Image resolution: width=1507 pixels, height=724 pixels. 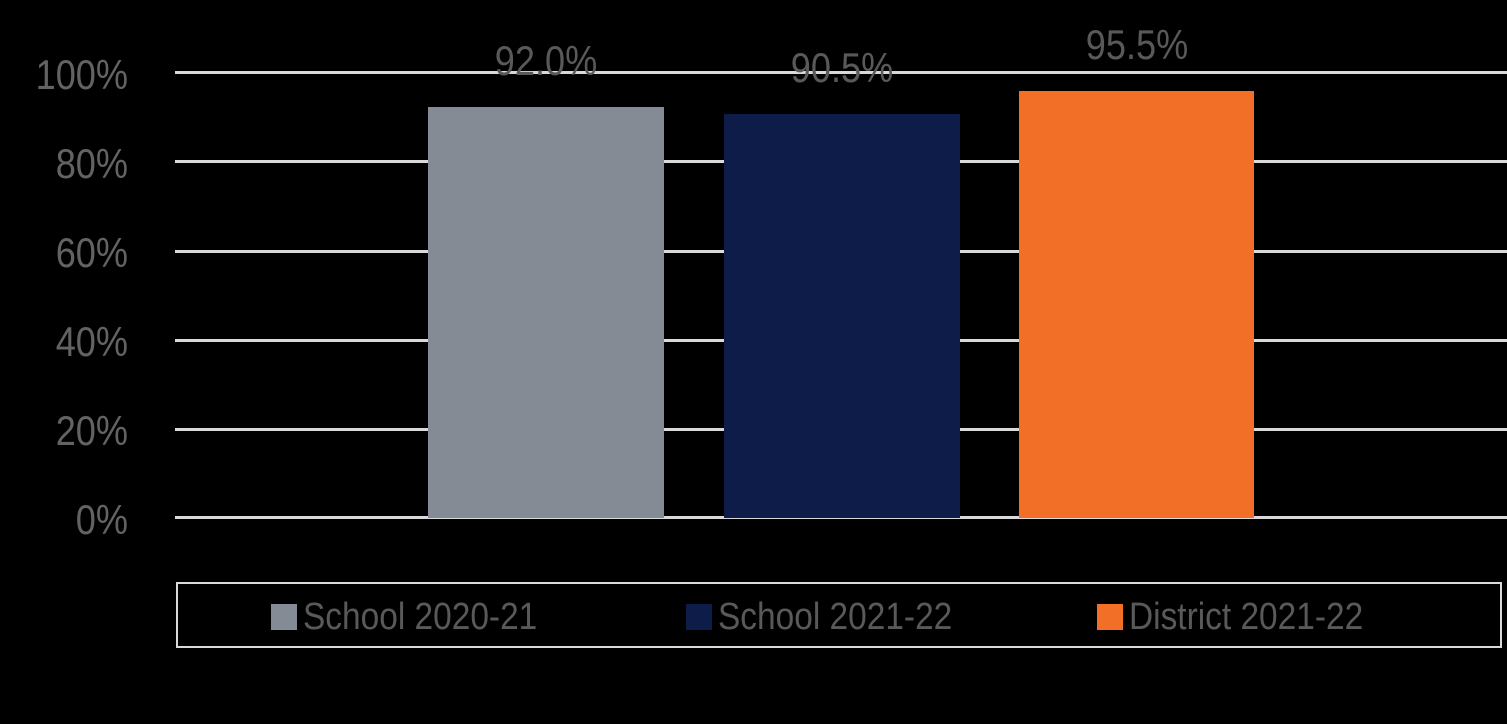 I want to click on y-tick-20: 20%, so click(x=91, y=430).